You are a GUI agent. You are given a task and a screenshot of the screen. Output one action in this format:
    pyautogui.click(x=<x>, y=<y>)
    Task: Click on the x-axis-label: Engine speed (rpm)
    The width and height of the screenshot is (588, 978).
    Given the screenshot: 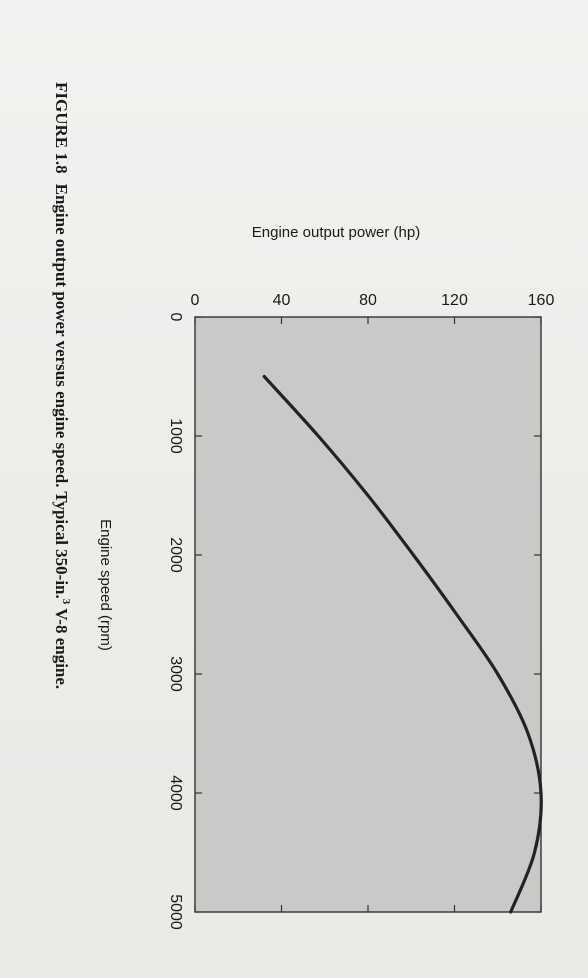 What is the action you would take?
    pyautogui.click(x=105, y=585)
    